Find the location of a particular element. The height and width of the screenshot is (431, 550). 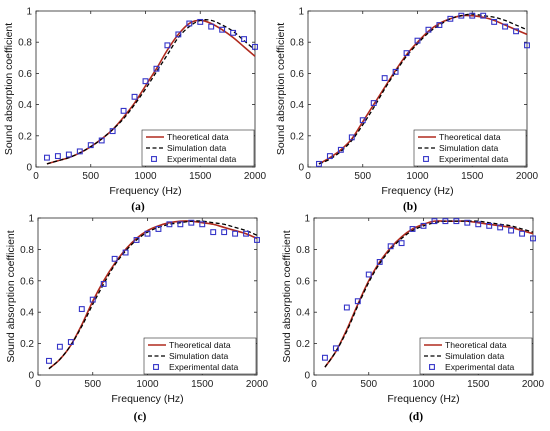

theoretical-series-line is located at coordinates (153, 295).